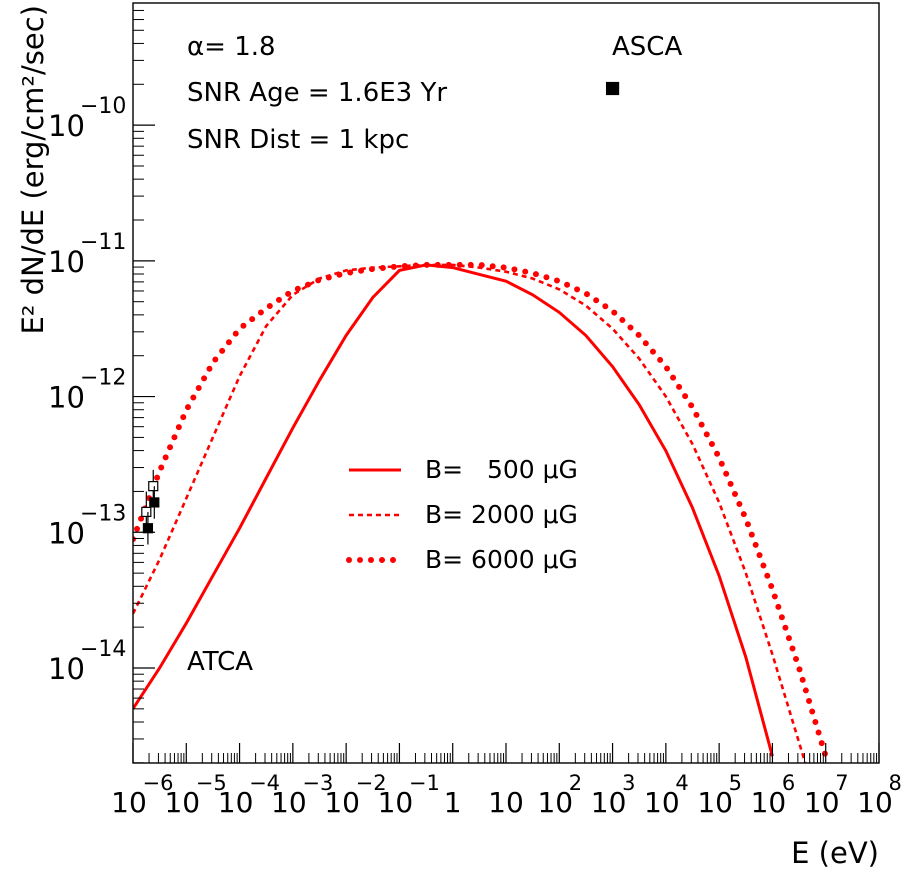 This screenshot has height=876, width=919. I want to click on x-tick-exponent: 4, so click(681, 783).